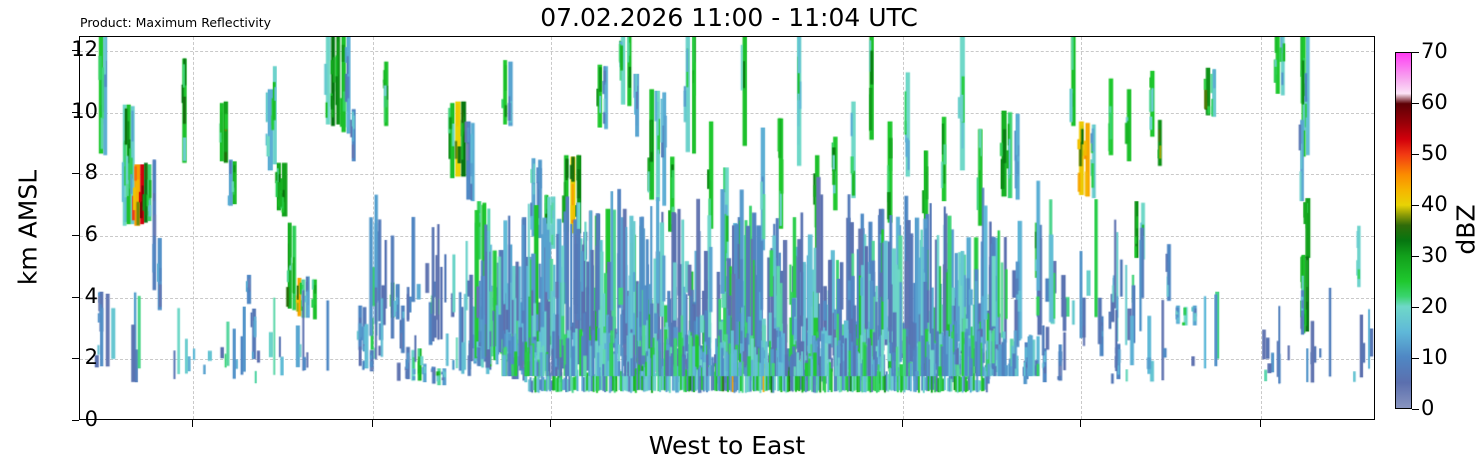 The height and width of the screenshot is (470, 1482). Describe the element at coordinates (1466, 229) in the screenshot. I see `colorbar-label: dBZ` at that location.